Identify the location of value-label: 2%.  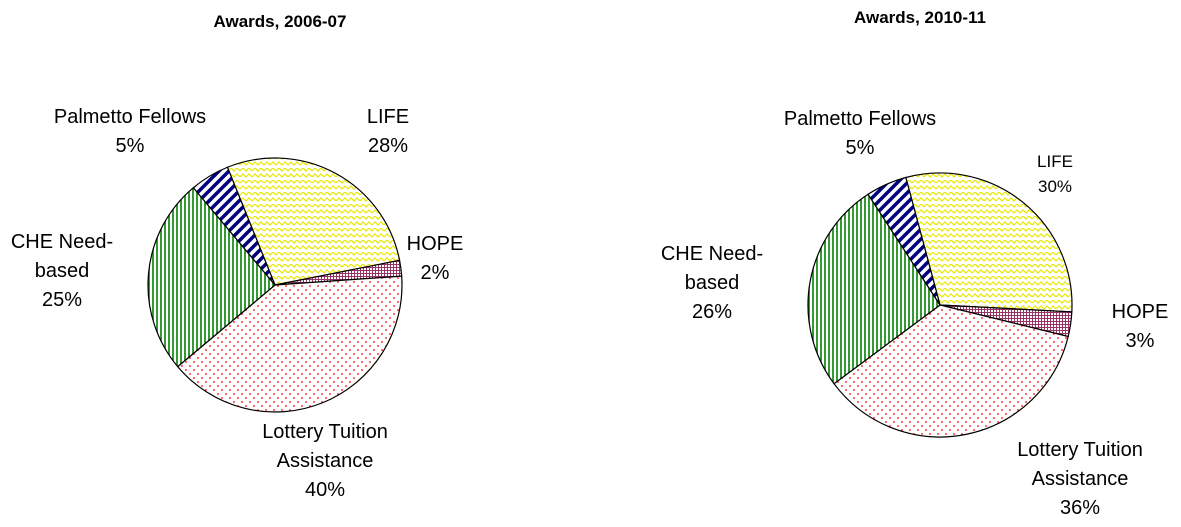
(435, 273).